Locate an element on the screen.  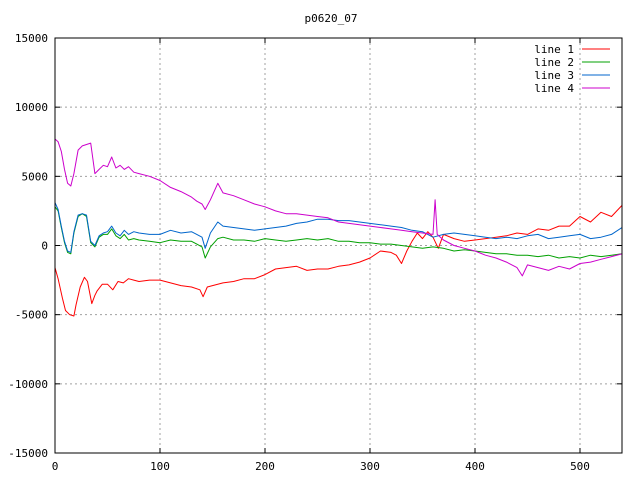
y-tick-label: 5000 is located at coordinates (35, 176).